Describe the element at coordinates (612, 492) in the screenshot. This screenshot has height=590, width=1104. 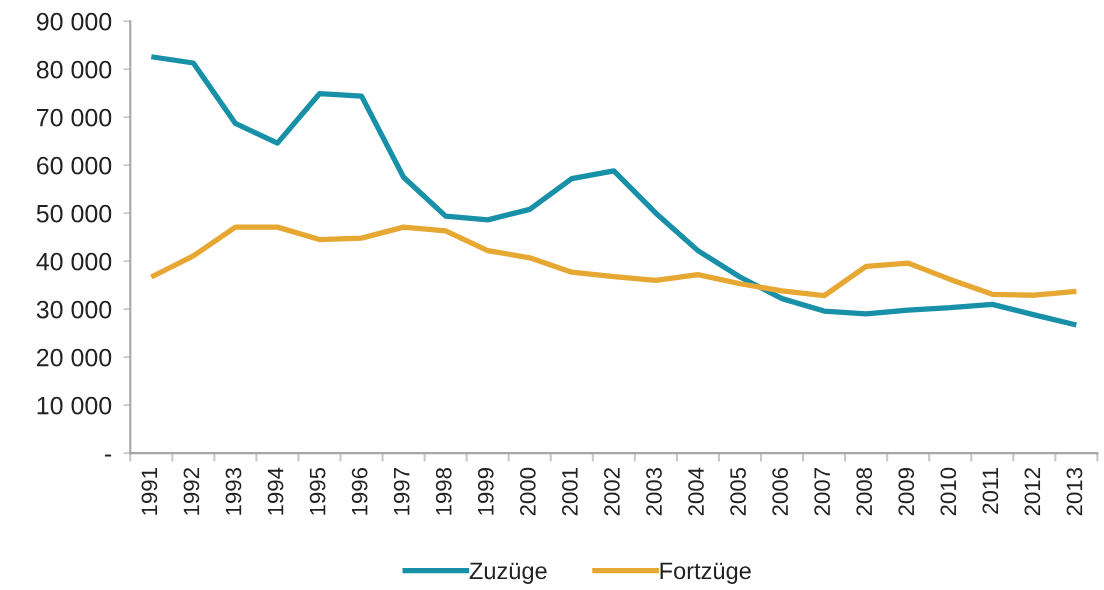
I see `x-tick-label: 2002` at that location.